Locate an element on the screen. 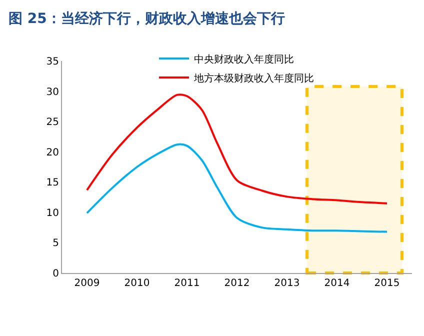 This screenshot has width=424, height=336. legend-label: 地方本级财政收入年度同比 is located at coordinates (253, 78).